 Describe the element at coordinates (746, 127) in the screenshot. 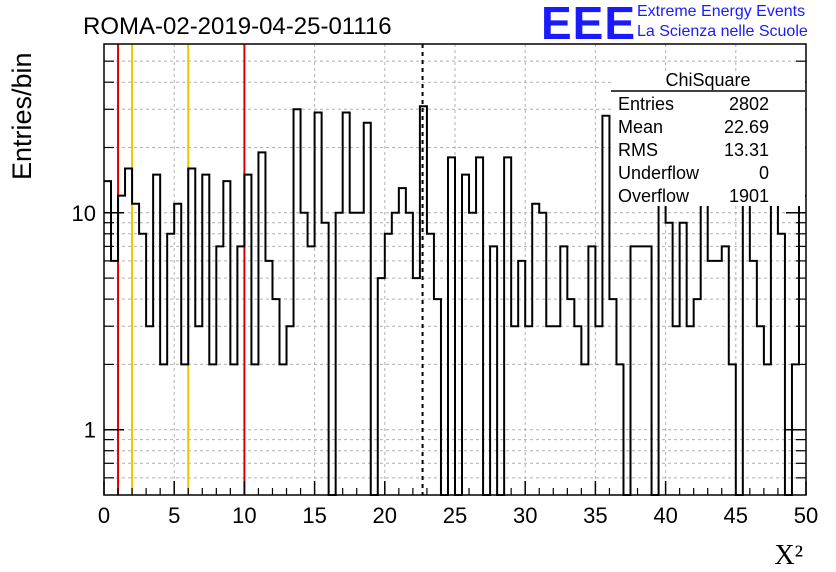

I see `stats-row-value: 22.69` at that location.